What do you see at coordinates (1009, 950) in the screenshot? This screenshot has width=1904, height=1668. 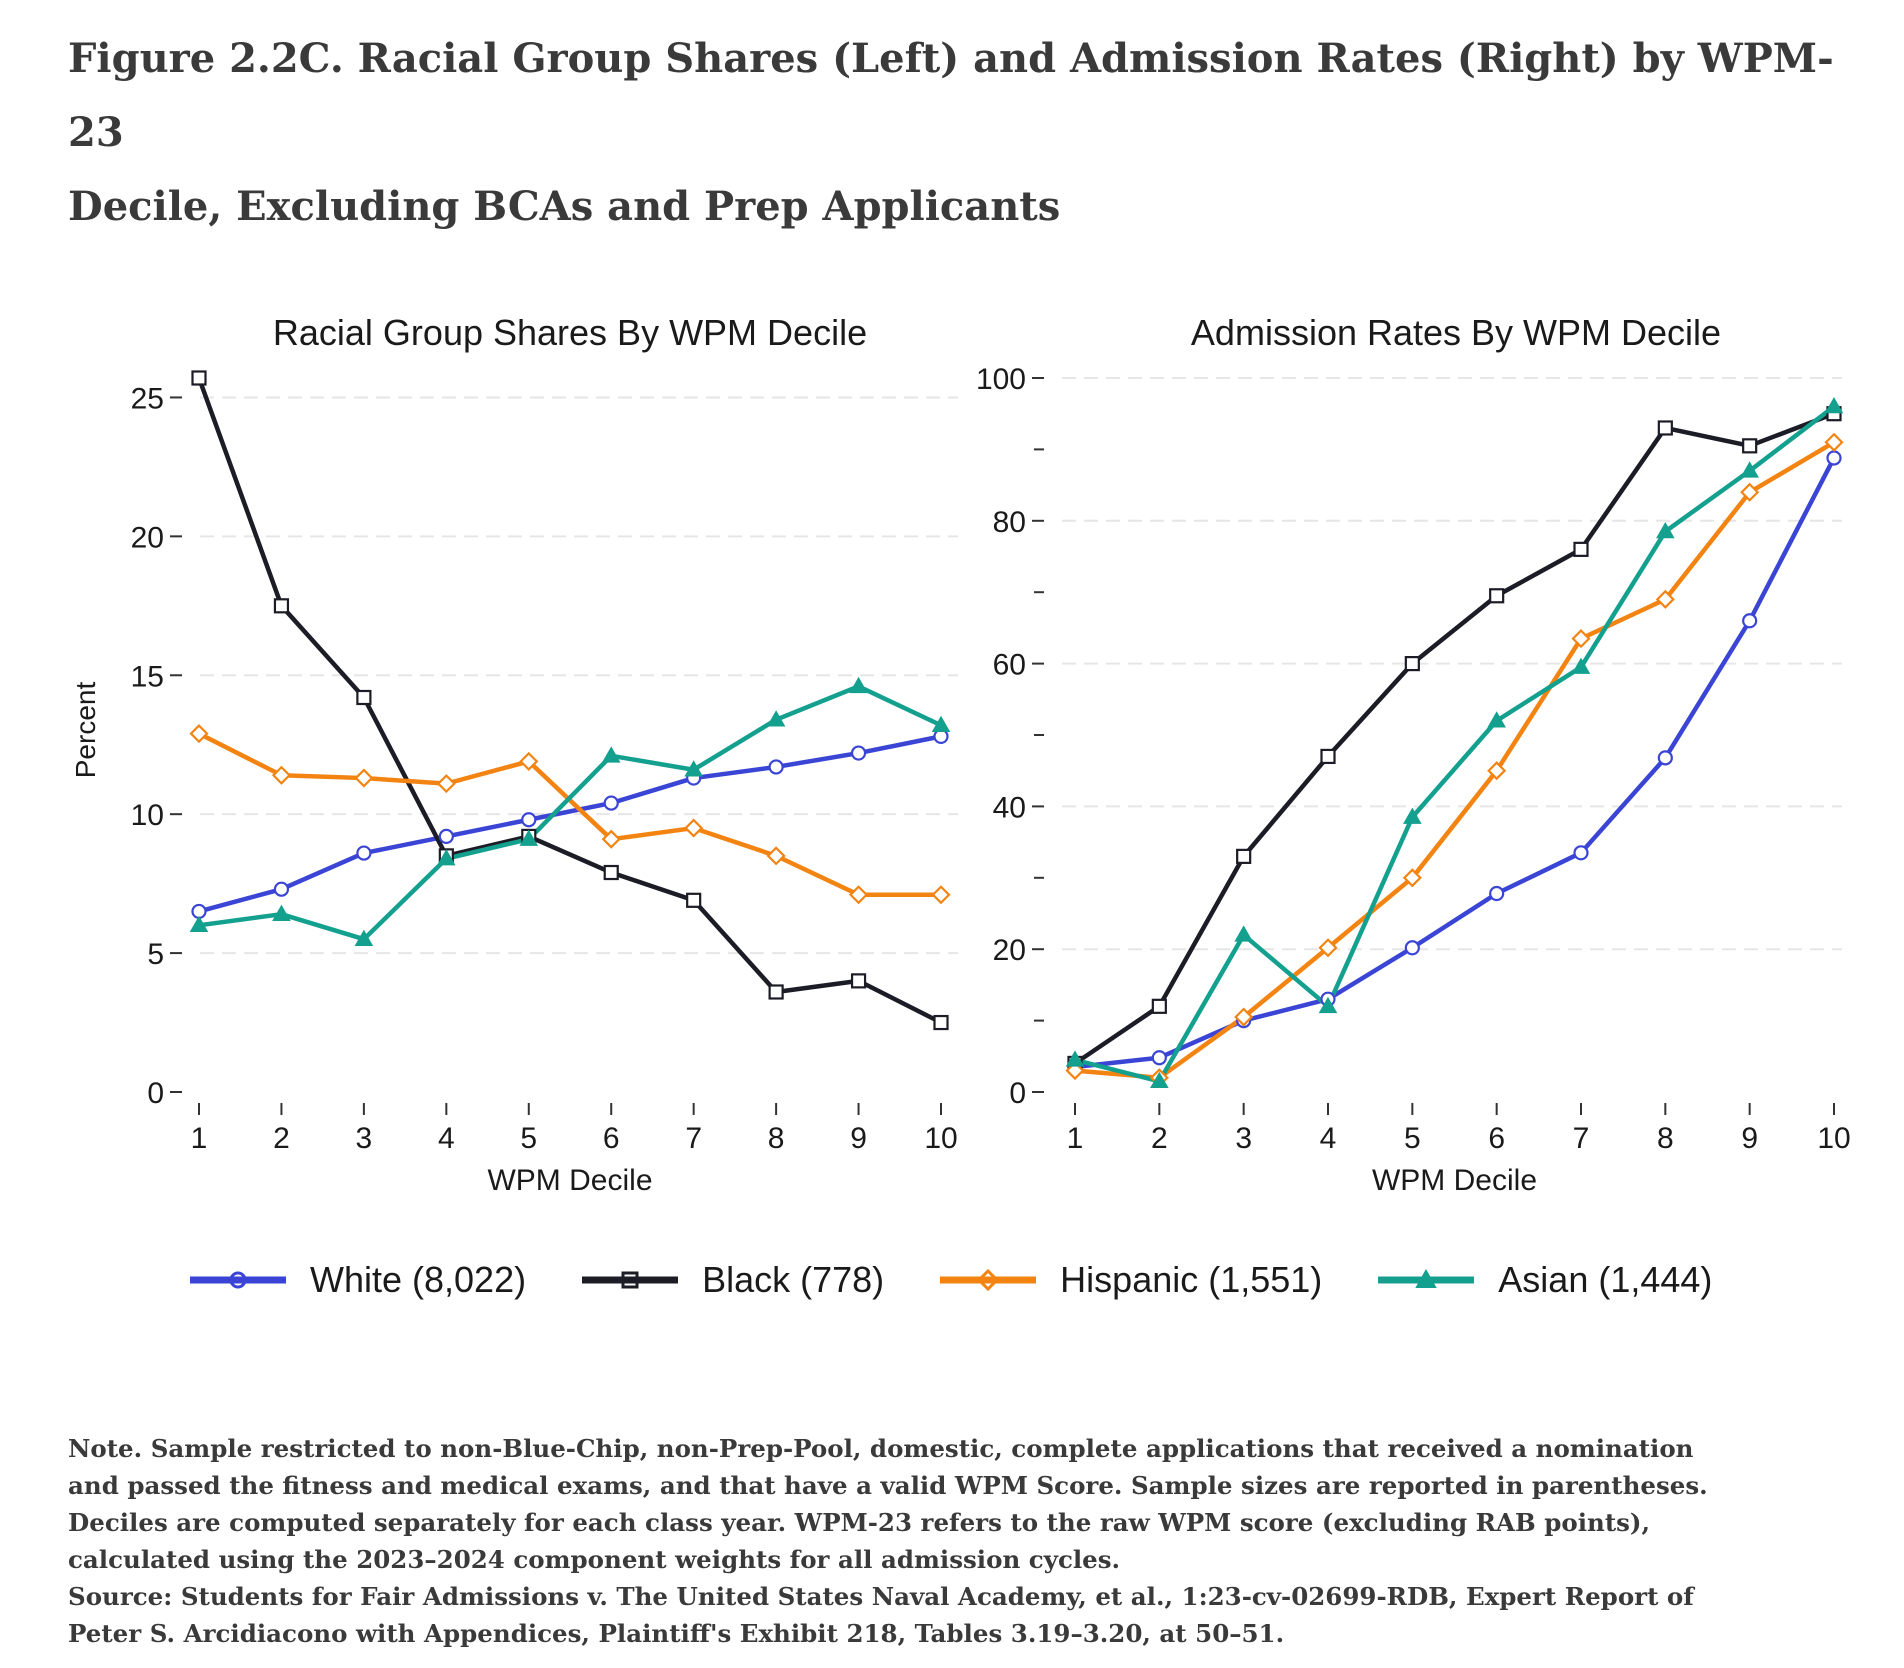 I see `right-y-tick-label: 20` at bounding box center [1009, 950].